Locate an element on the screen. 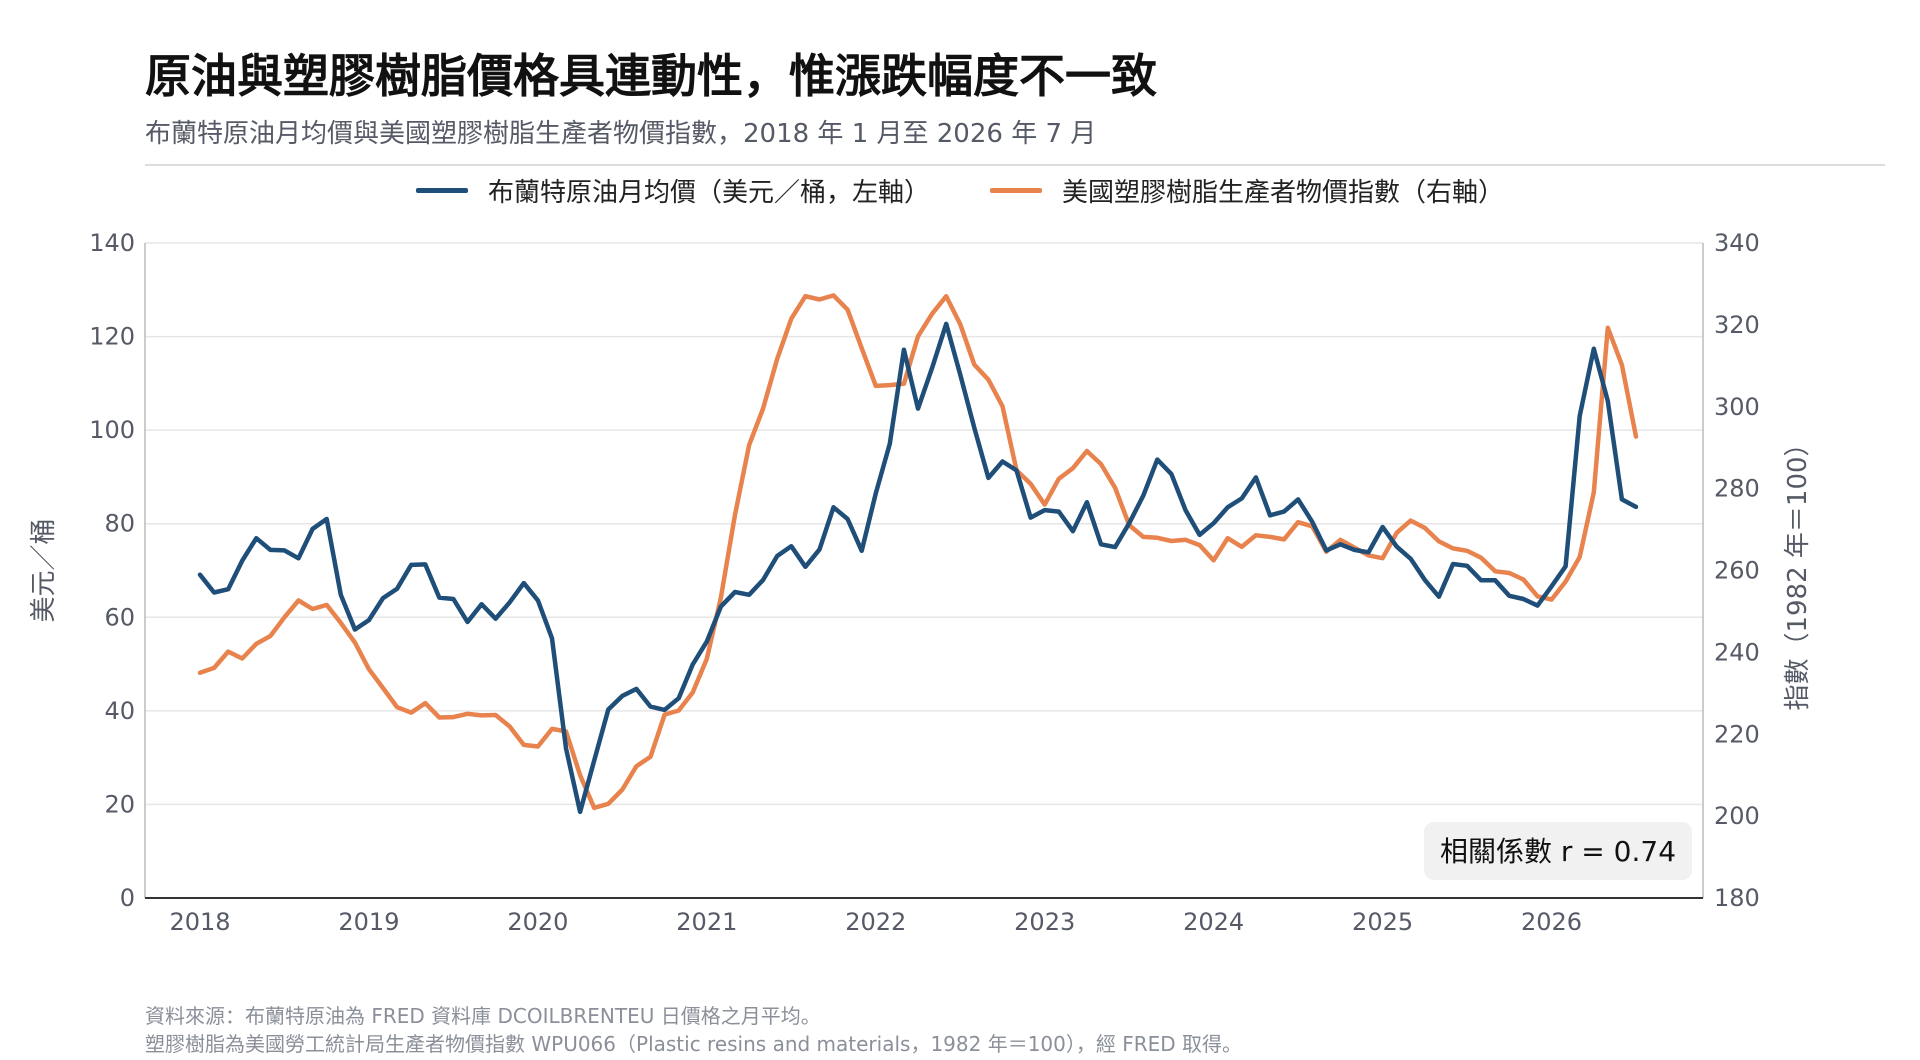  x-tick-label: 2022 is located at coordinates (875, 922).